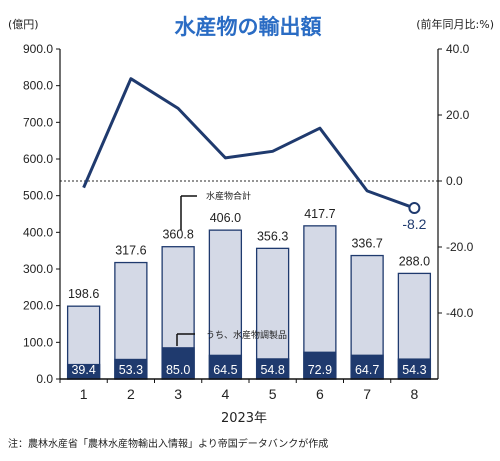  Describe the element at coordinates (38, 232) in the screenshot. I see `left-tick-label: 400.0` at that location.